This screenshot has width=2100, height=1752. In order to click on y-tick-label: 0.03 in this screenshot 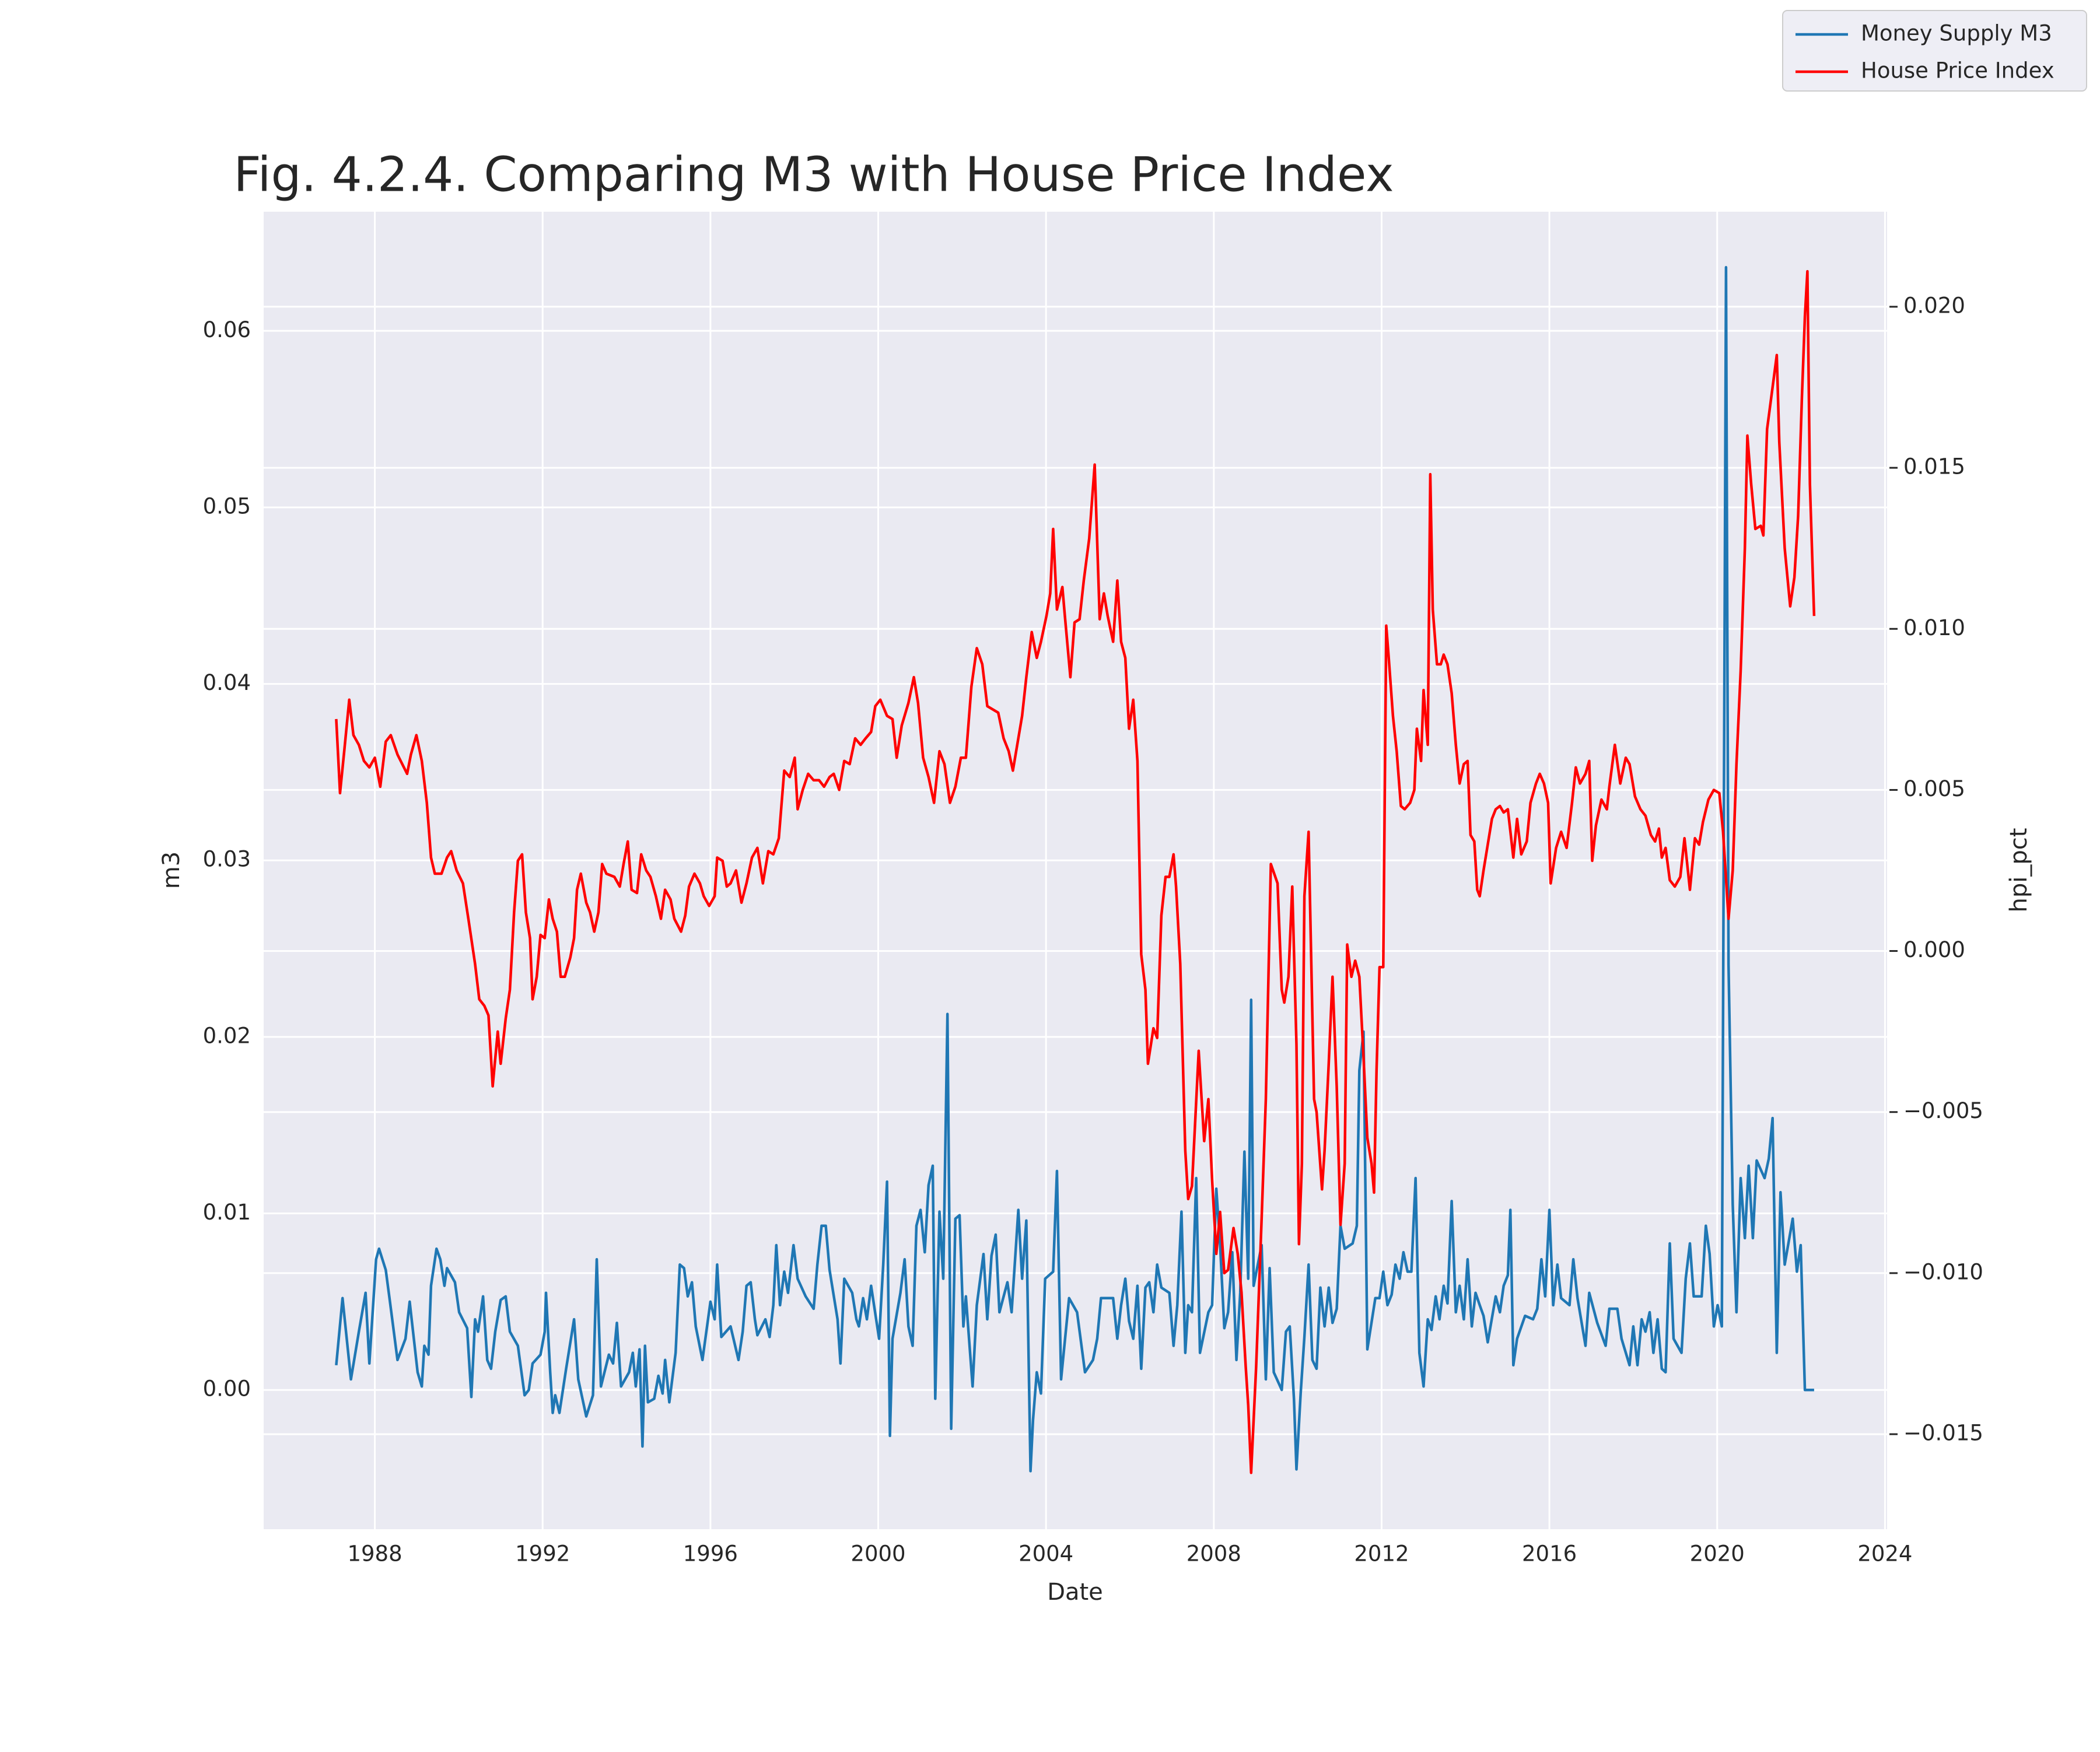, I will do `click(227, 860)`.